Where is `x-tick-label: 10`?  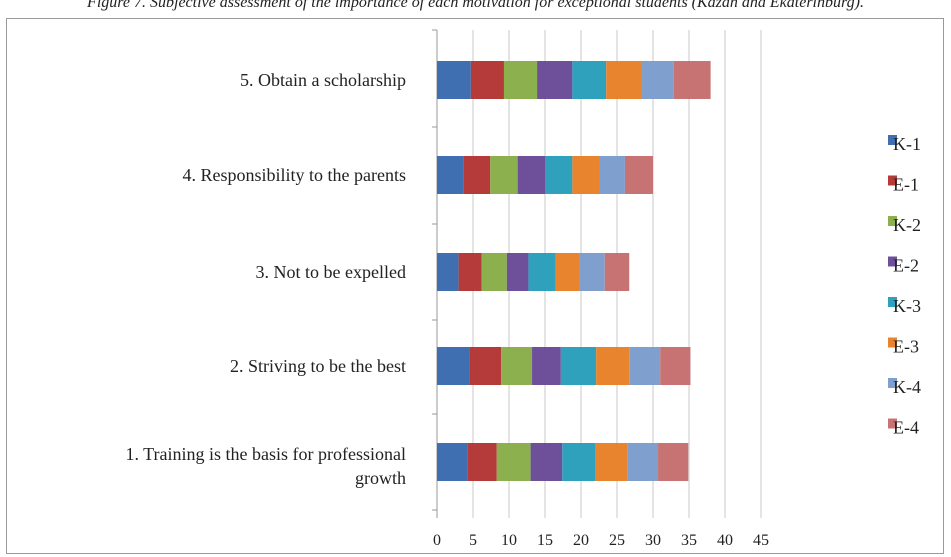
x-tick-label: 10 is located at coordinates (509, 540).